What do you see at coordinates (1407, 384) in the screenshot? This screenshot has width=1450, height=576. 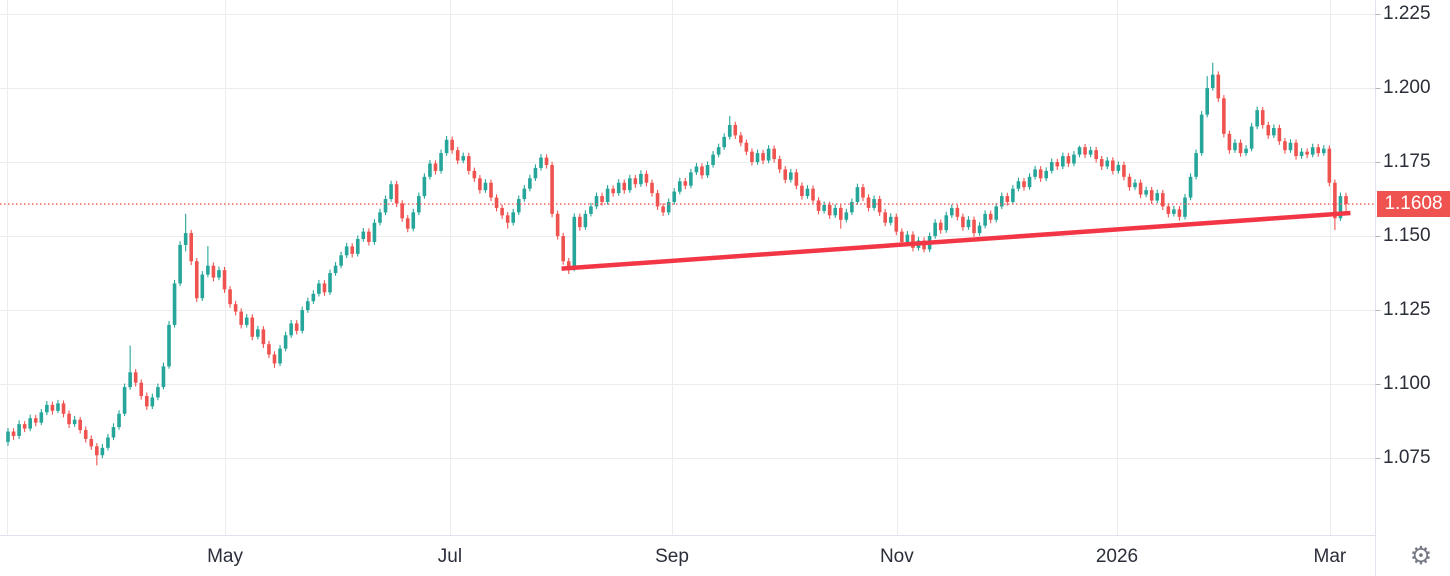 I see `price-tick-label: 1.100` at bounding box center [1407, 384].